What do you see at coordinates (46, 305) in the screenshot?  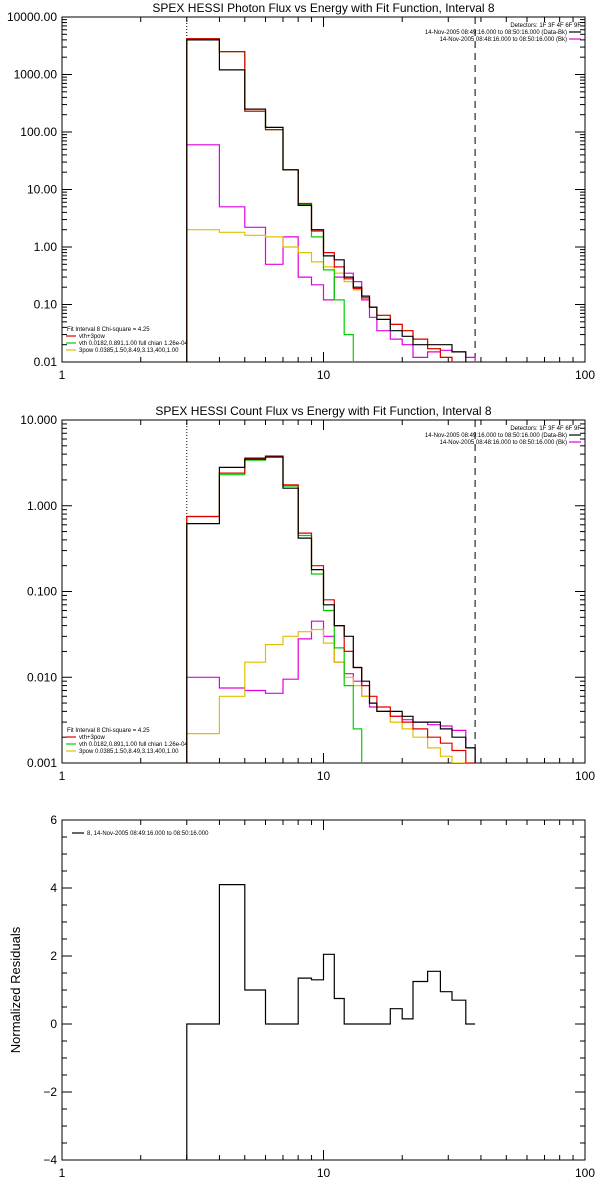 I see `y-tick-label: 0.10` at bounding box center [46, 305].